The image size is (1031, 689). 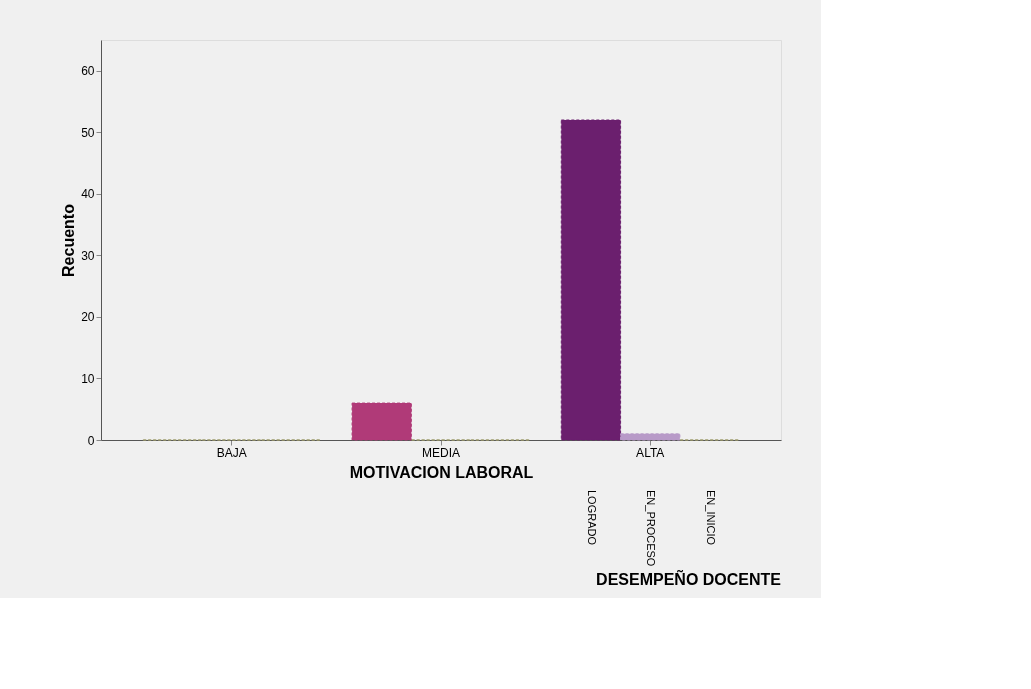 What do you see at coordinates (651, 528) in the screenshot?
I see `text: EN_PROCESO` at bounding box center [651, 528].